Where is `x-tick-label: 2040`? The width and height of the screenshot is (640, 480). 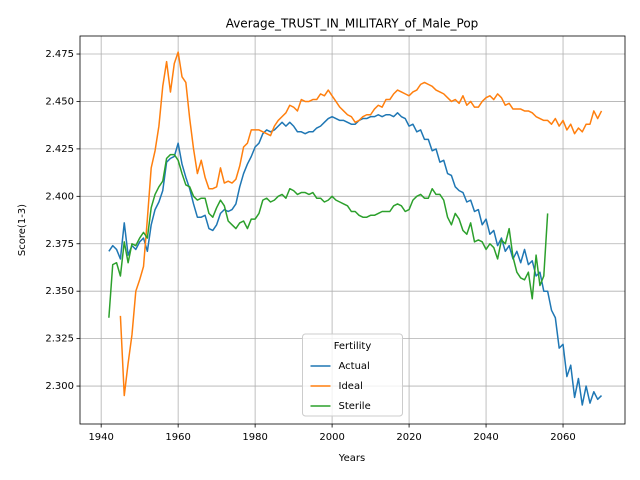
x-tick-label: 2040 is located at coordinates (485, 437).